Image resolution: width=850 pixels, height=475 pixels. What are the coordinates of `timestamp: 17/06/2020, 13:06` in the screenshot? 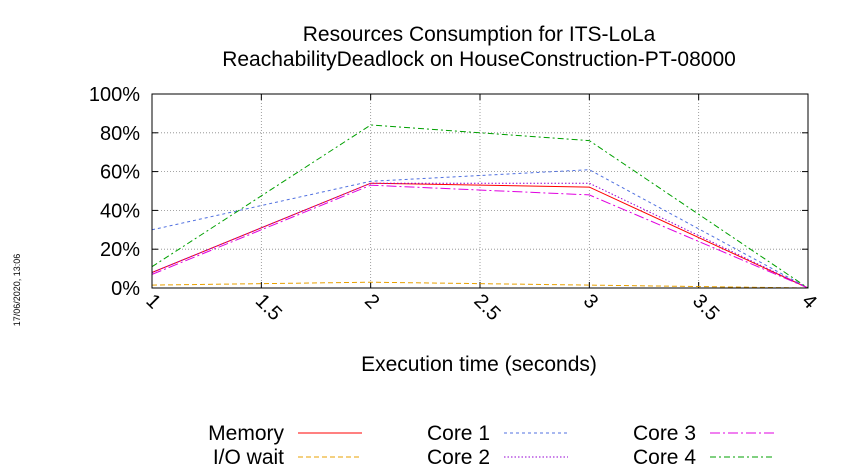 It's located at (17, 290).